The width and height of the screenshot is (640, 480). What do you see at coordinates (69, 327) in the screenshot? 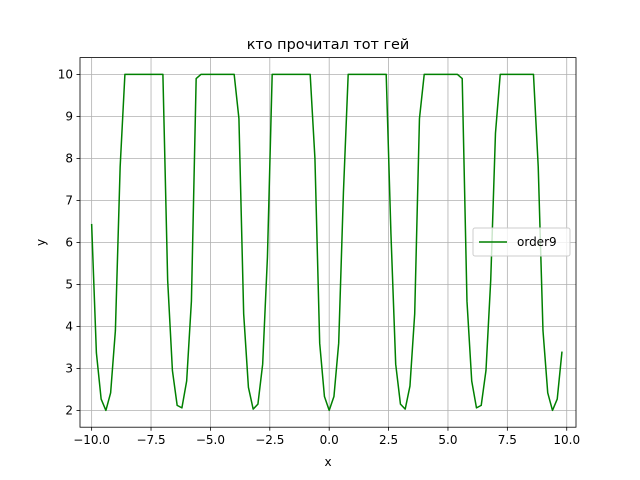
I see `y-tick-label: 4` at bounding box center [69, 327].